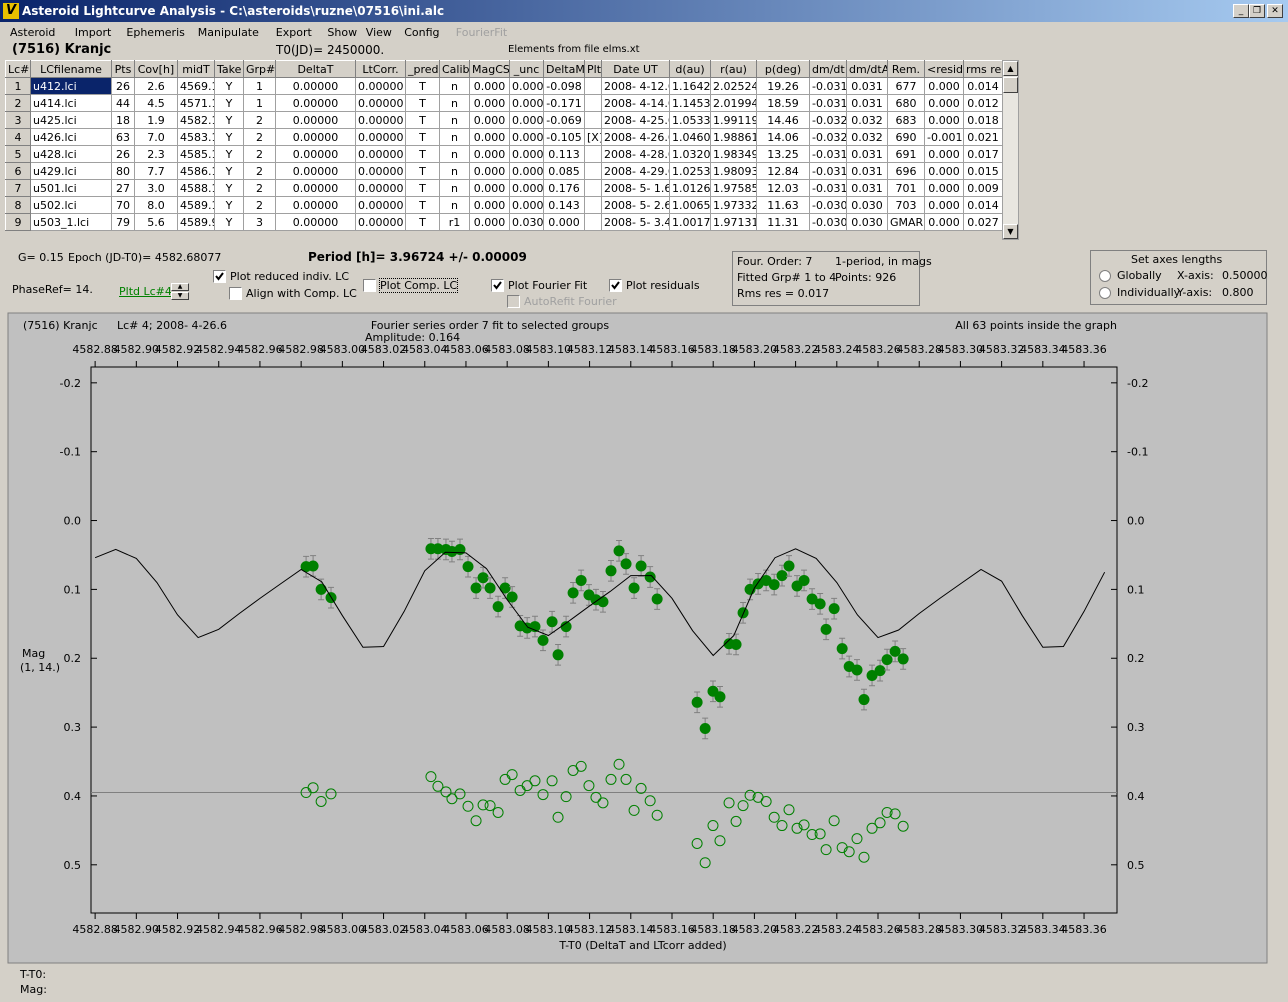 The height and width of the screenshot is (1002, 1288). I want to click on table-cell: 2008- 4-25.6, so click(635, 120).